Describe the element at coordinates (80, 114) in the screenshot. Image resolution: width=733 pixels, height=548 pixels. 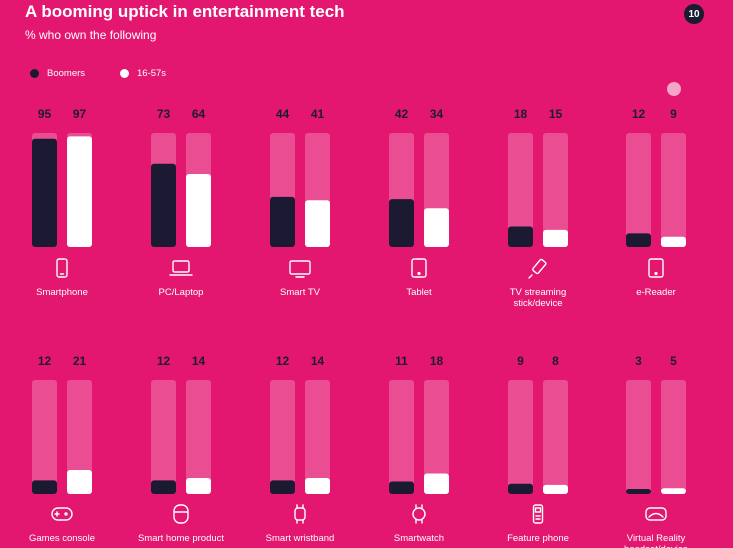
I see `value-label-16-57s: 97` at that location.